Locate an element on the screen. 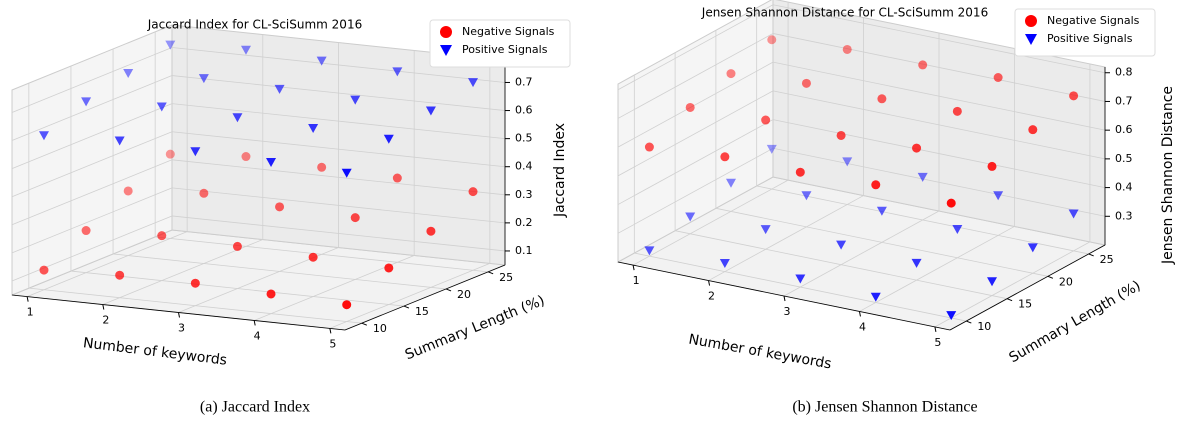 This screenshot has width=1193, height=429. z-axis-label: Jensen Shannon Distance is located at coordinates (1168, 175).